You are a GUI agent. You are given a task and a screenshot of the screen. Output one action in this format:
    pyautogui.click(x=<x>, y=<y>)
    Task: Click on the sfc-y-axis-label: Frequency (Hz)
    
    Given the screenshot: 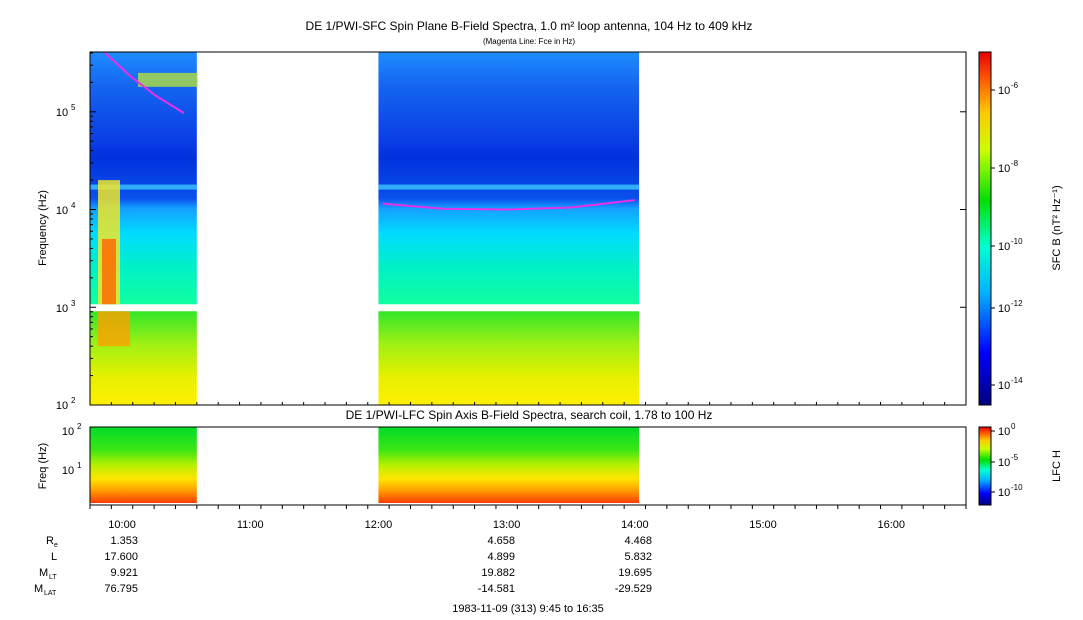 What is the action you would take?
    pyautogui.click(x=43, y=228)
    